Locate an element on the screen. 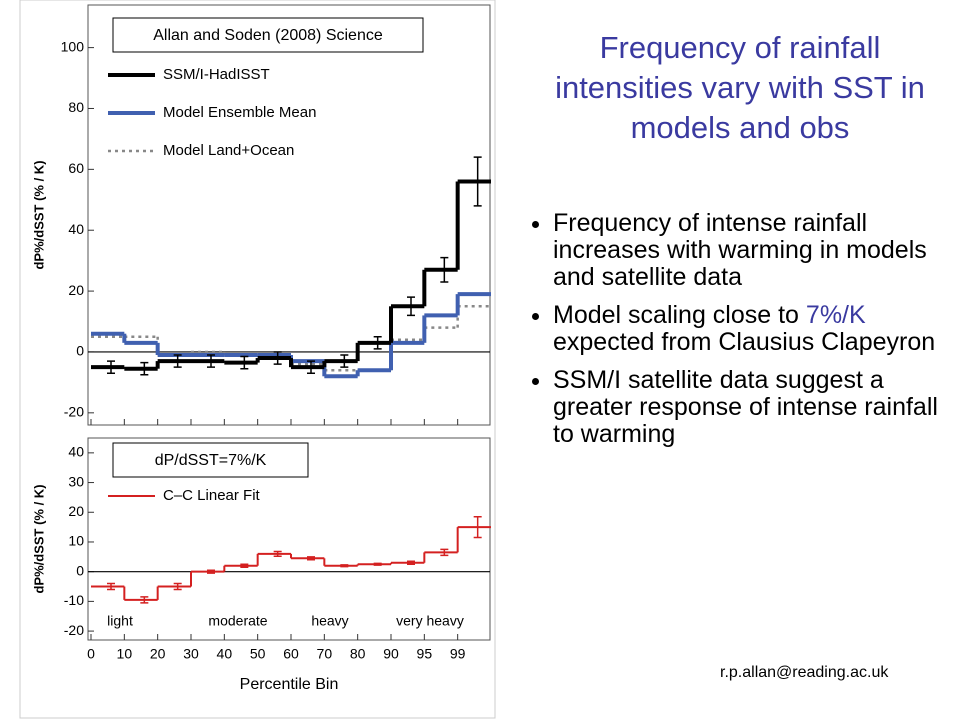 The height and width of the screenshot is (720, 960). x-tick-label: 40 is located at coordinates (225, 654).